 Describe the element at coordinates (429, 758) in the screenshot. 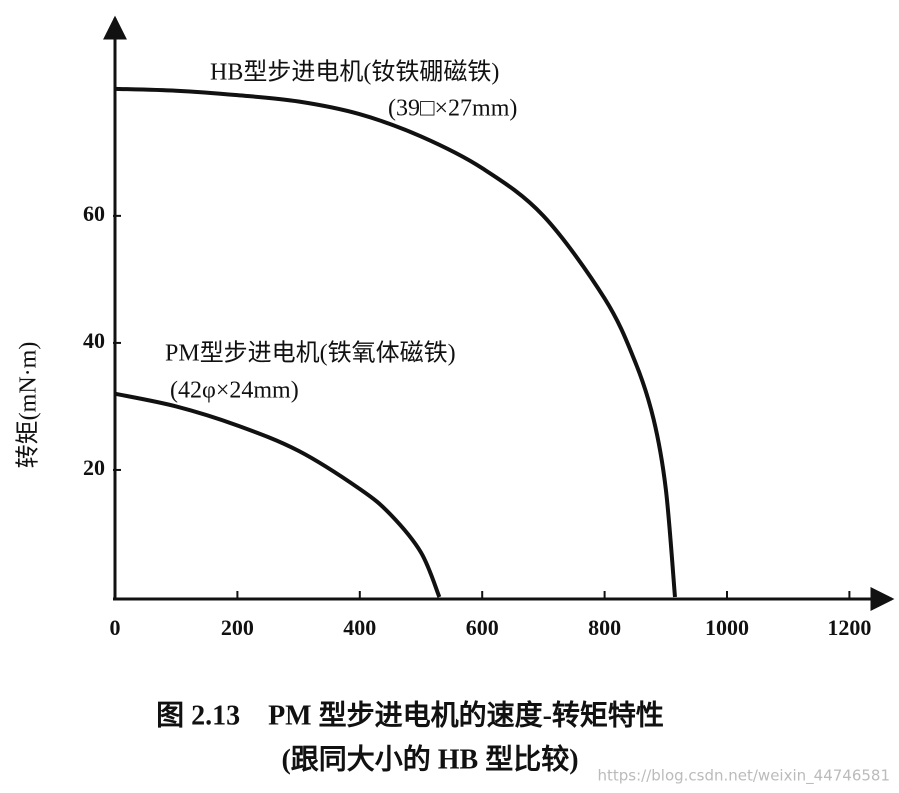

I see `caption: (跟同大小的 HB 型比较)` at that location.